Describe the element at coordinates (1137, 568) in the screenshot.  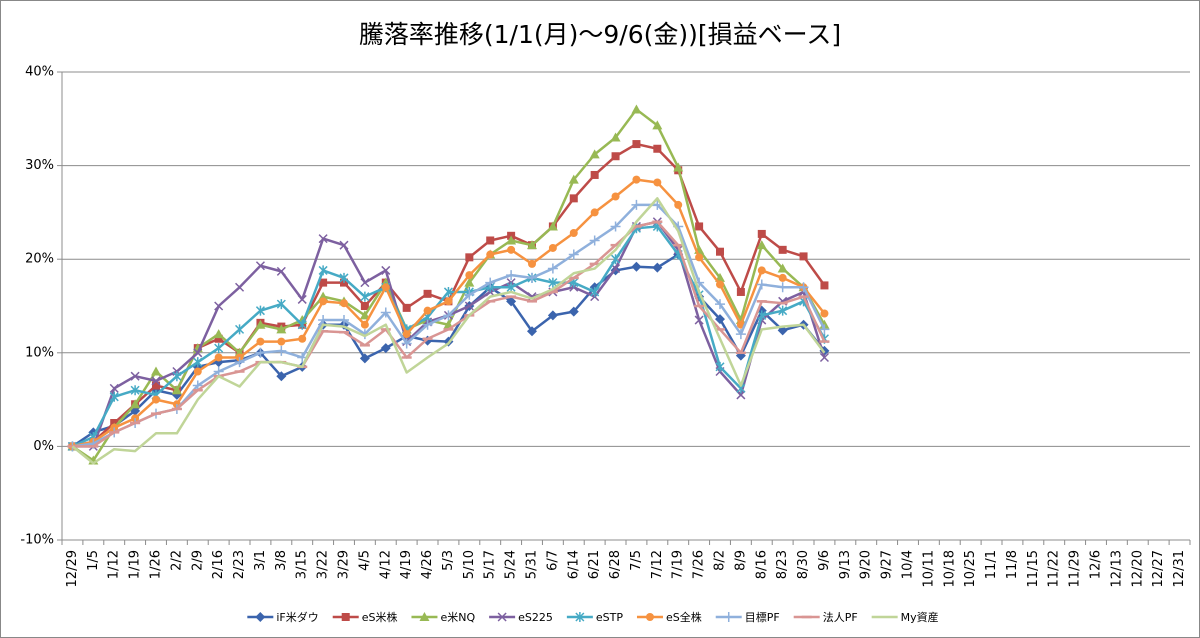
I see `x-tick-label: 12/20` at that location.